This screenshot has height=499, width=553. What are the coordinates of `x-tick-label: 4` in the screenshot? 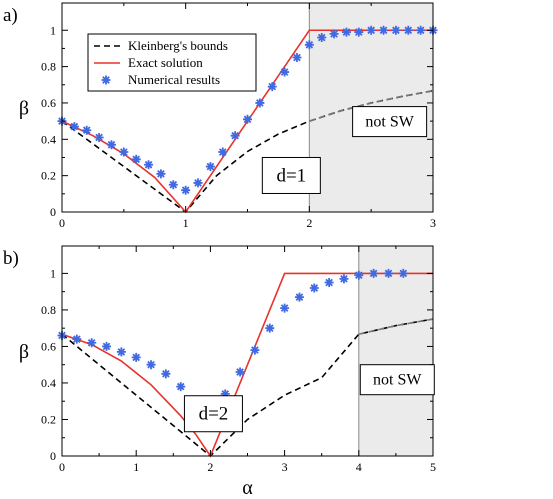 It's located at (359, 467).